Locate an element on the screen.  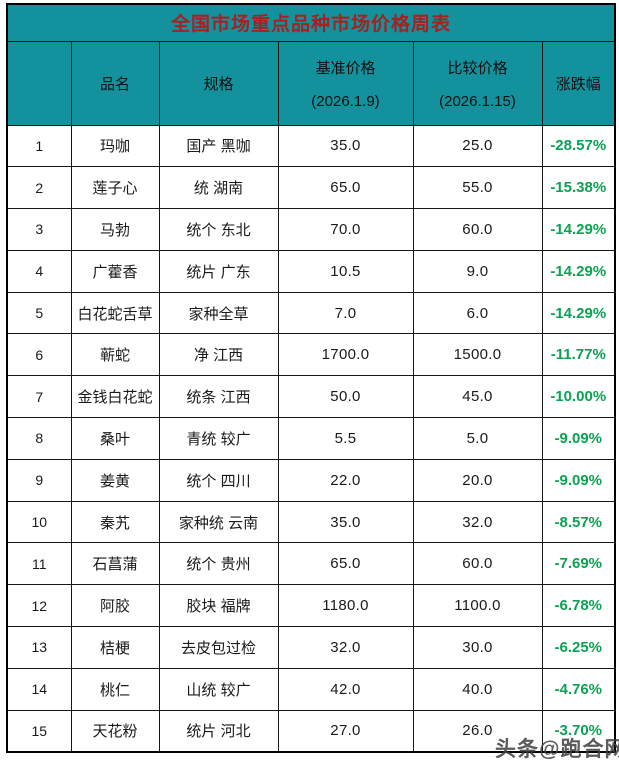
compare-price: 32.0 is located at coordinates (477, 522).